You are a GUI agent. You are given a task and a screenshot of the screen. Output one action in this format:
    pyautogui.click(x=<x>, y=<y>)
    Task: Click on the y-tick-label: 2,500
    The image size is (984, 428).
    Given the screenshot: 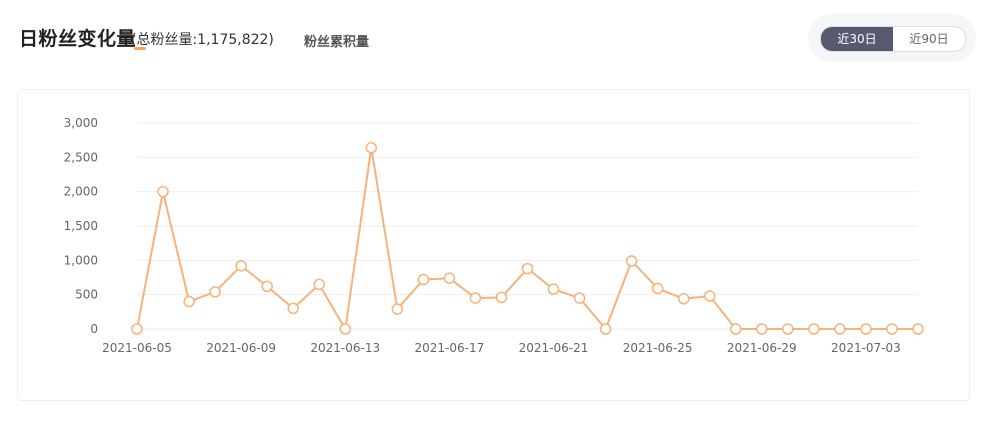 What is the action you would take?
    pyautogui.click(x=81, y=157)
    